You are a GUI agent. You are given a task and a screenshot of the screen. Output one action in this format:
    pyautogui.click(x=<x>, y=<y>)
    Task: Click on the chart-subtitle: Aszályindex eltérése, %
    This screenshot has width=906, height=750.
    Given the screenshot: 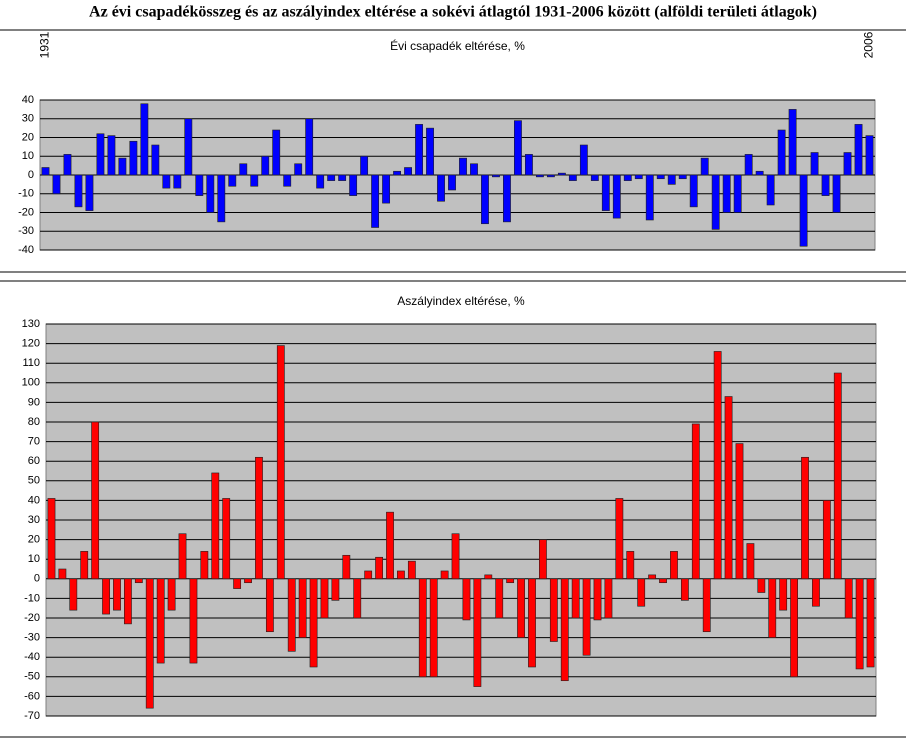 What is the action you would take?
    pyautogui.click(x=461, y=301)
    